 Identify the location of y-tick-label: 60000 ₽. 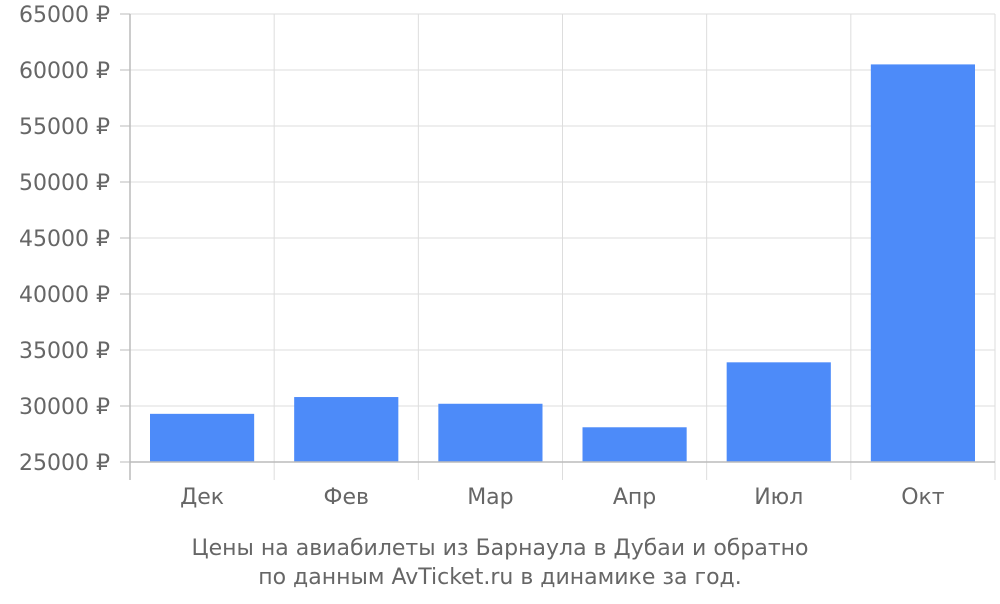
(64, 71).